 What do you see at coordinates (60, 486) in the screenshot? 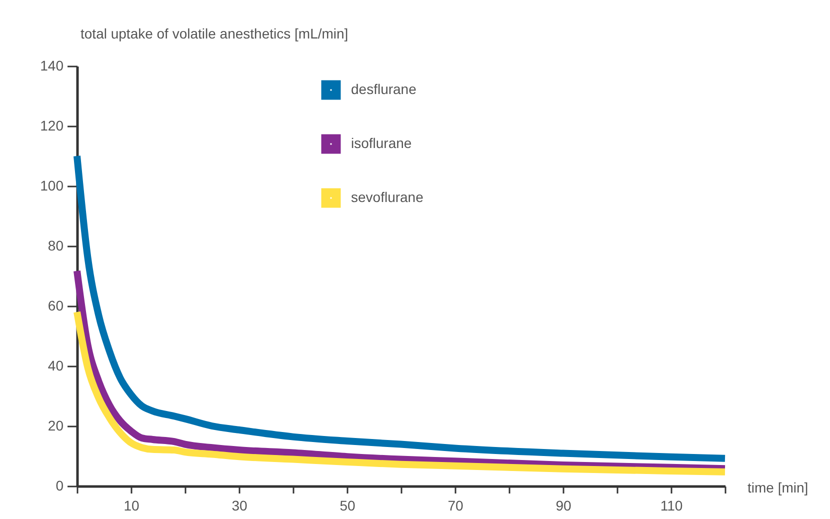
I see `y-tick-label: 0` at bounding box center [60, 486].